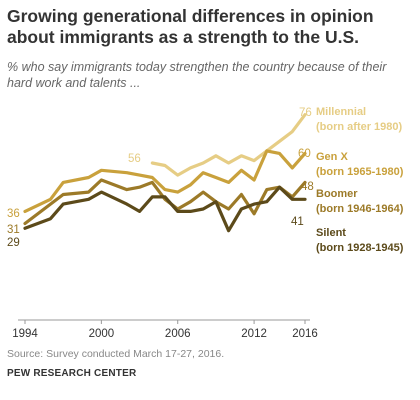  I want to click on series-name-gen-x: Gen X, so click(332, 157).